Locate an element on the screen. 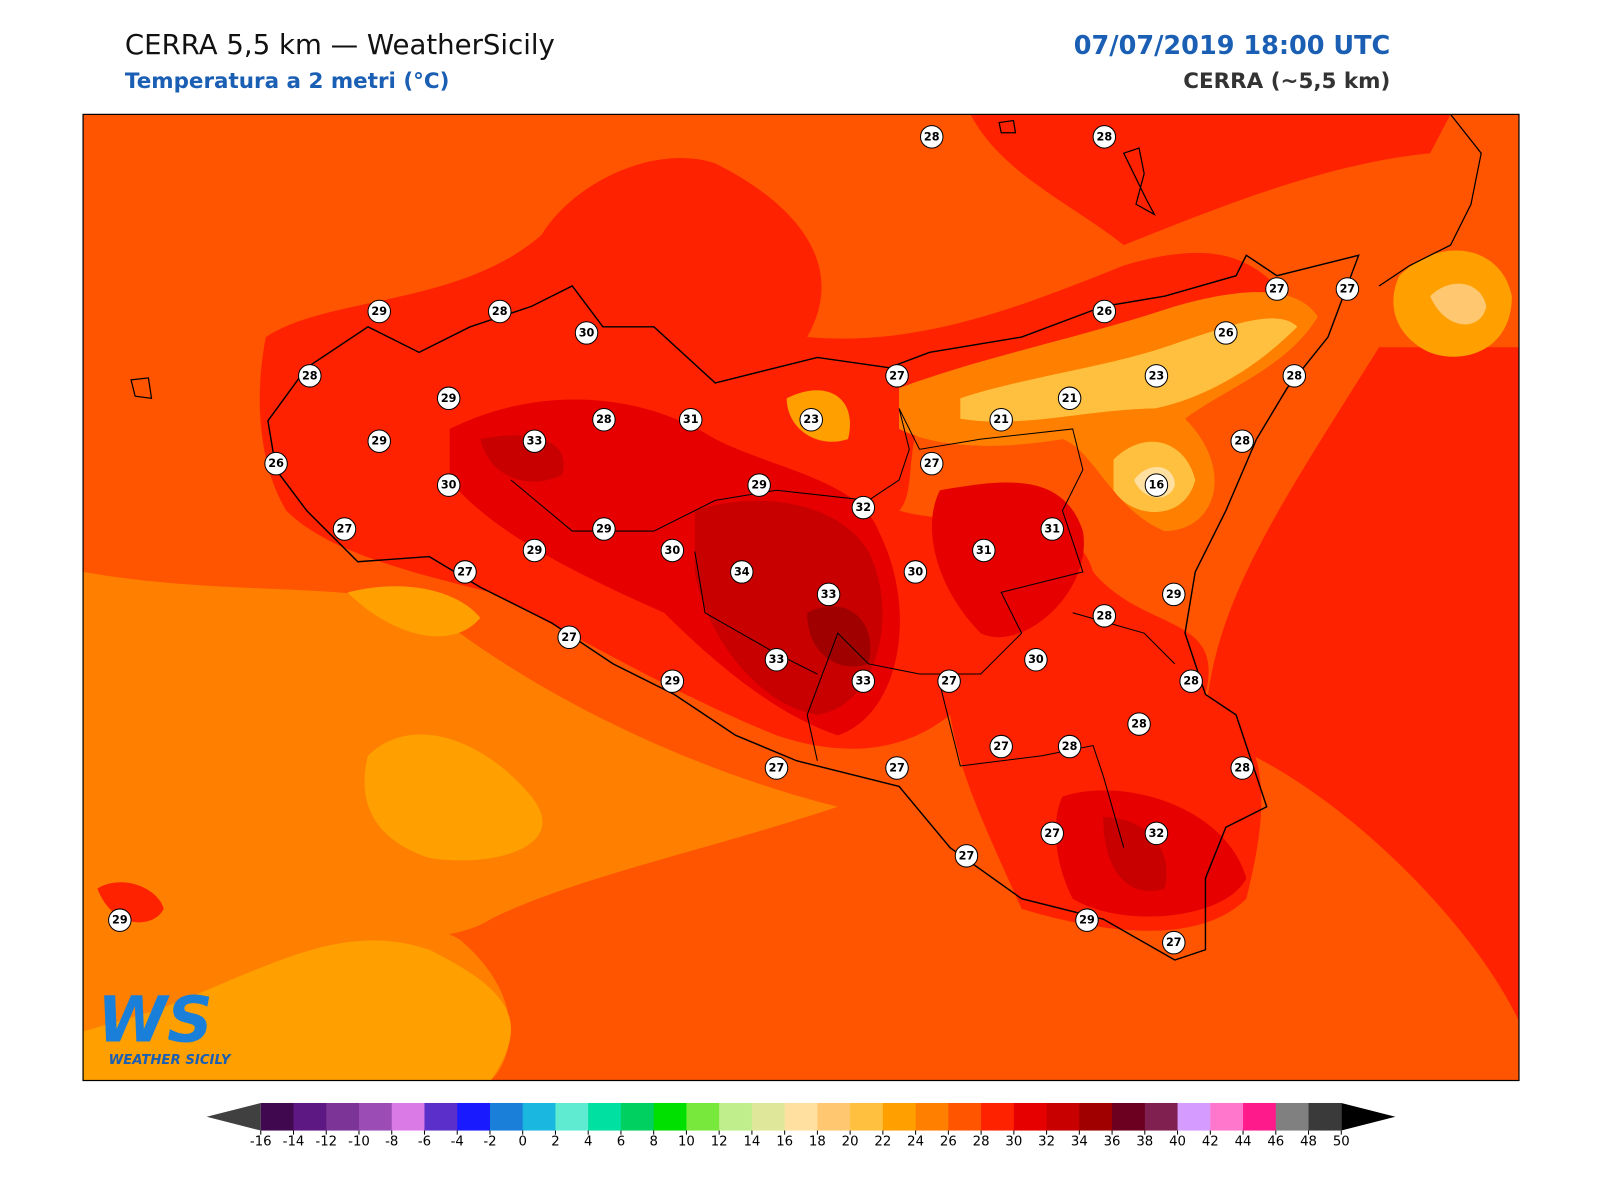 The height and width of the screenshot is (1200, 1600). station: 34 is located at coordinates (742, 572).